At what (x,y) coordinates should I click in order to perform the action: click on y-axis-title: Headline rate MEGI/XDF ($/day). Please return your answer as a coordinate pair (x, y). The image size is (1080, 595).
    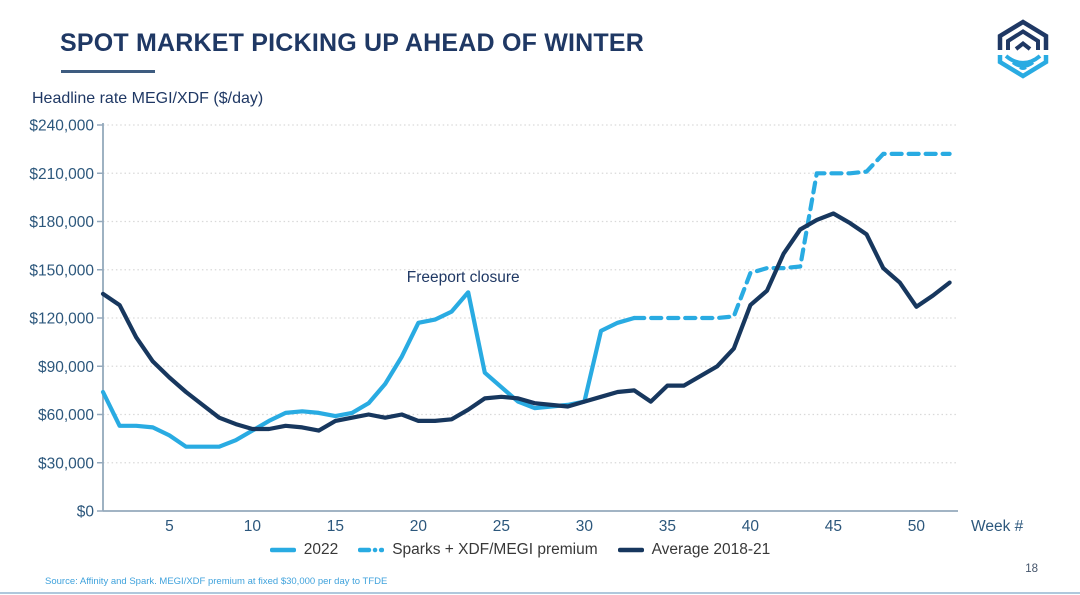
    Looking at the image, I should click on (148, 98).